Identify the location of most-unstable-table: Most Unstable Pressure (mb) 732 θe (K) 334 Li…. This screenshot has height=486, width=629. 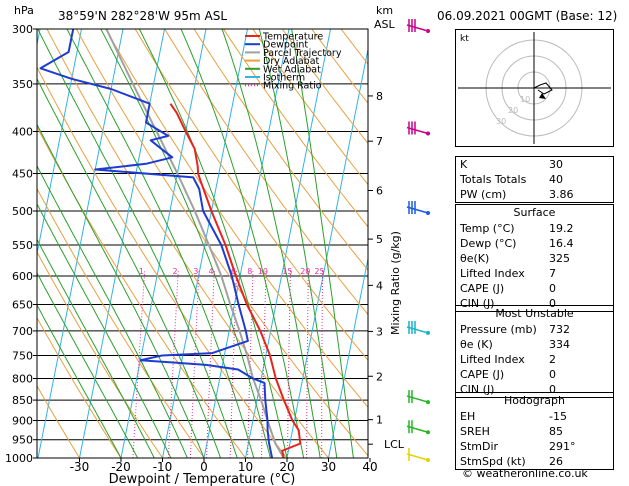
(534, 351).